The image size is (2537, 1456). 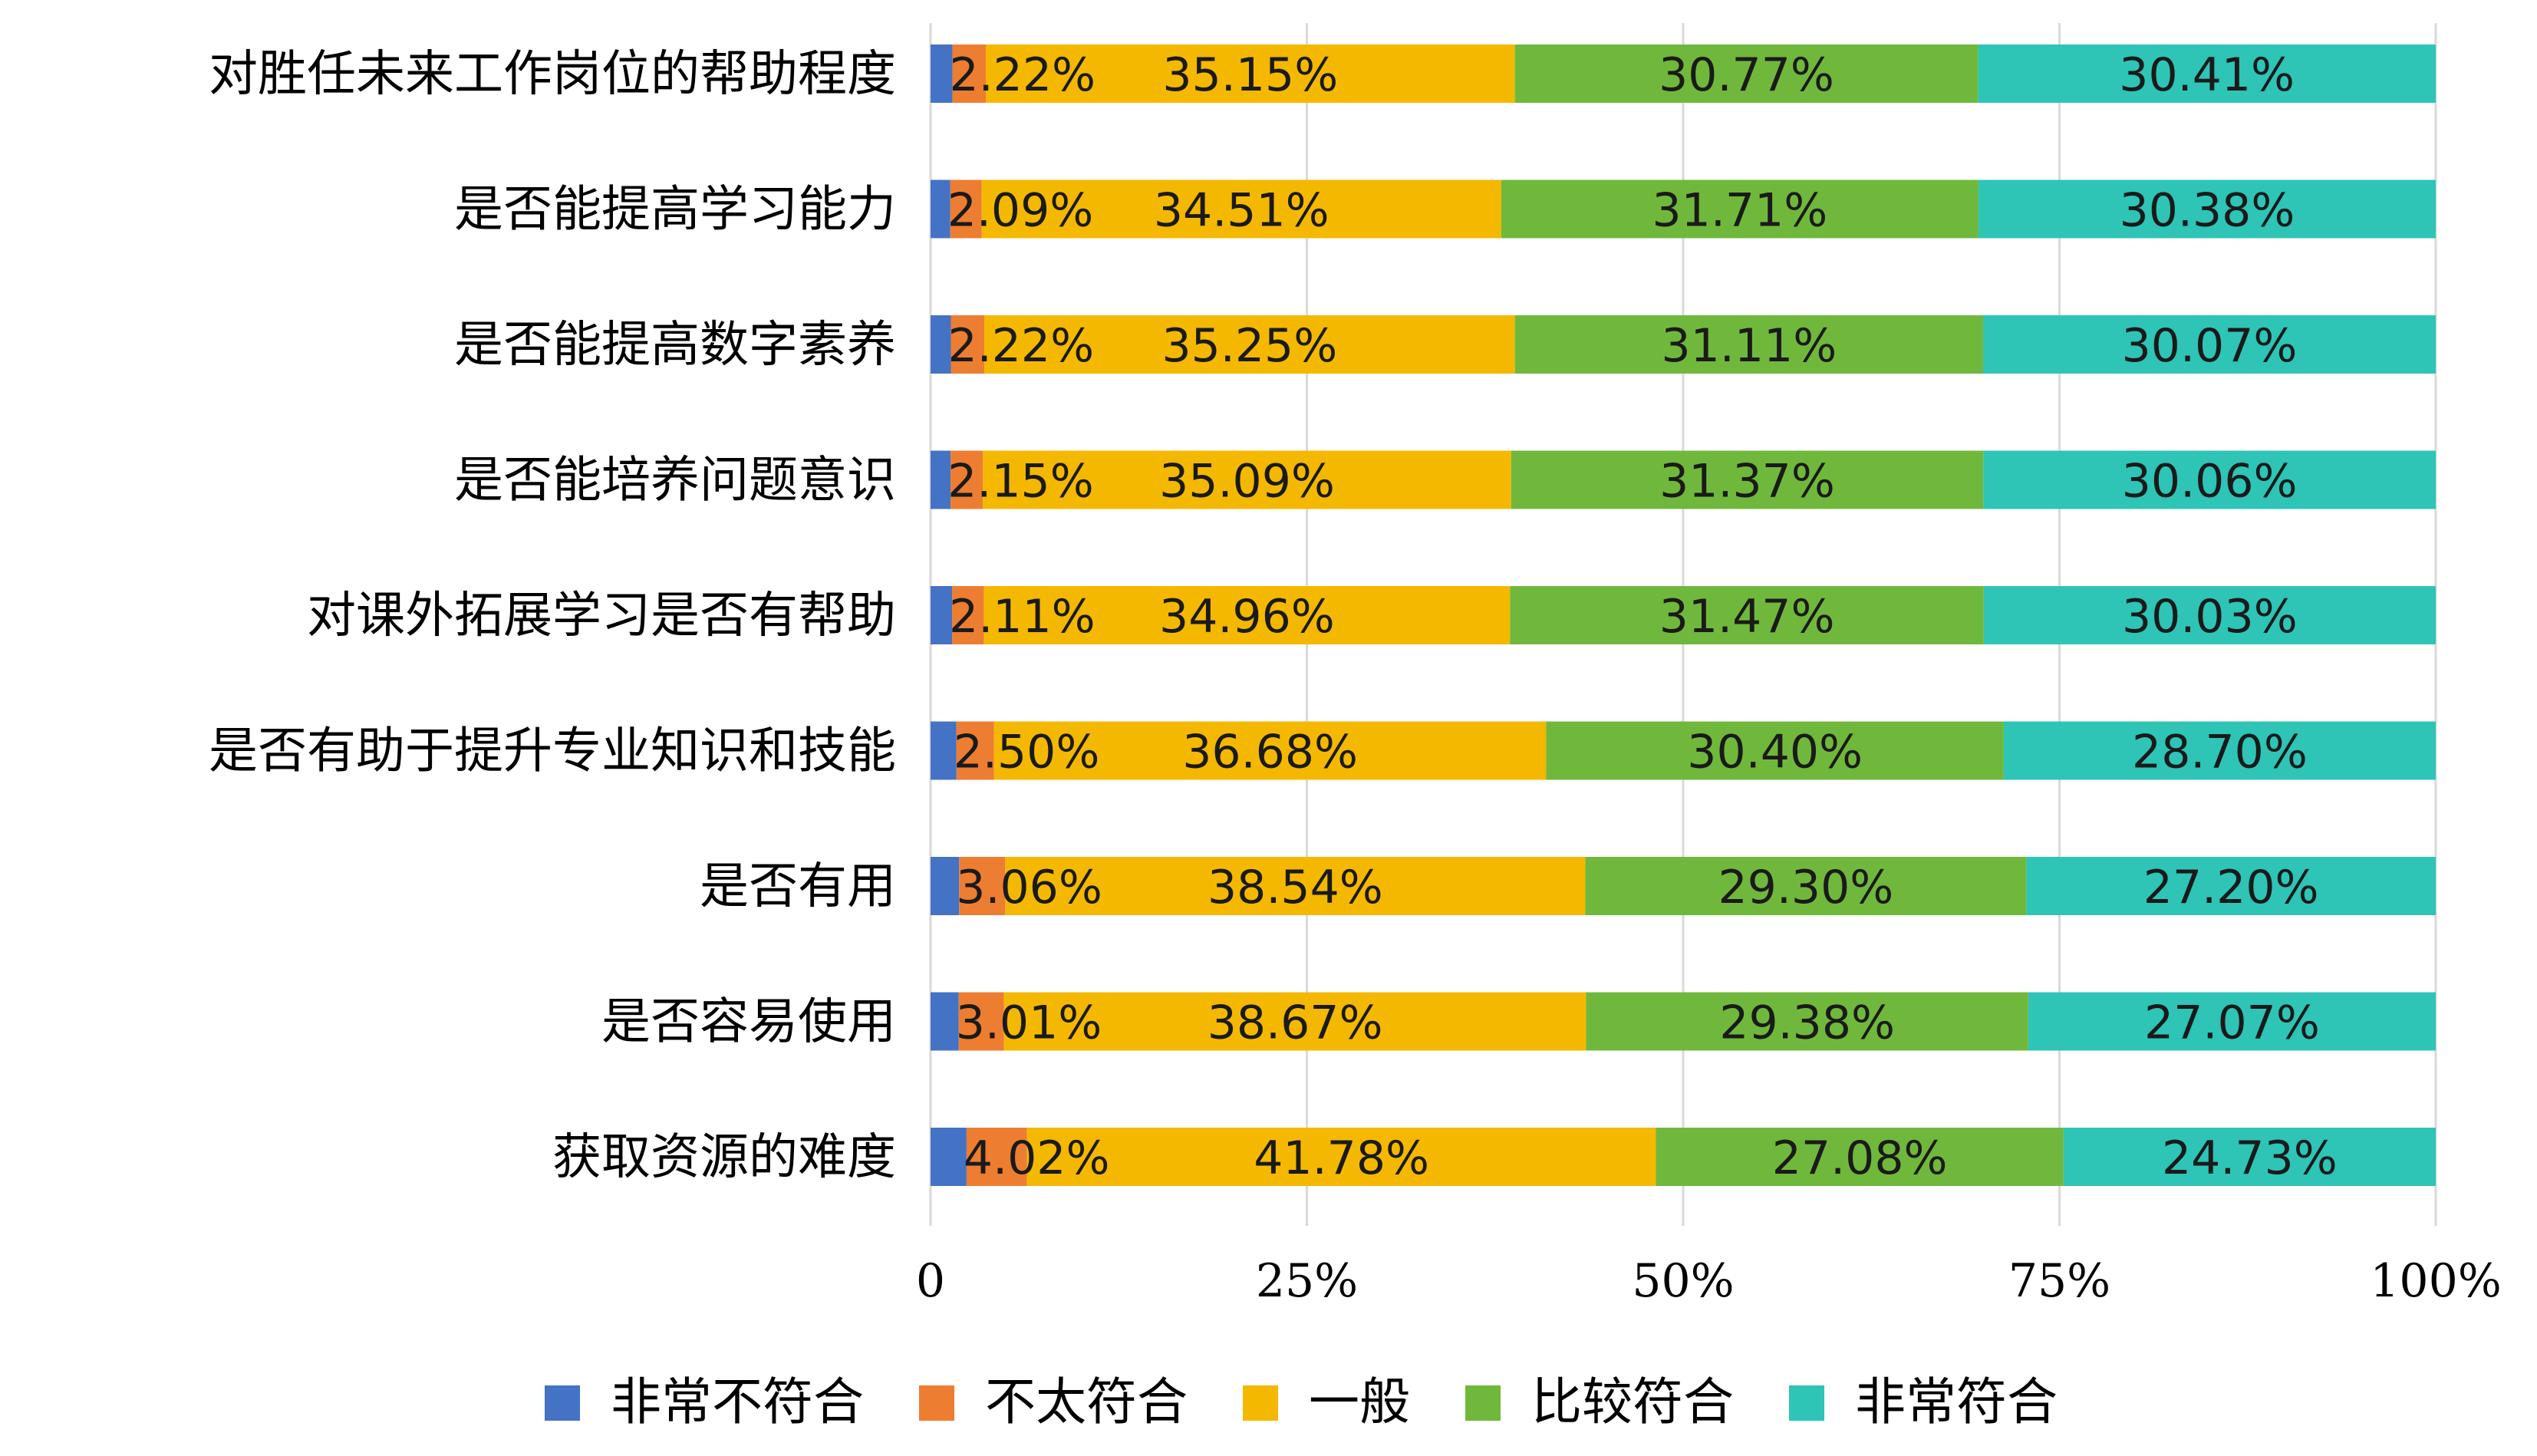 I want to click on x-tick-label: 50%, so click(x=1683, y=1281).